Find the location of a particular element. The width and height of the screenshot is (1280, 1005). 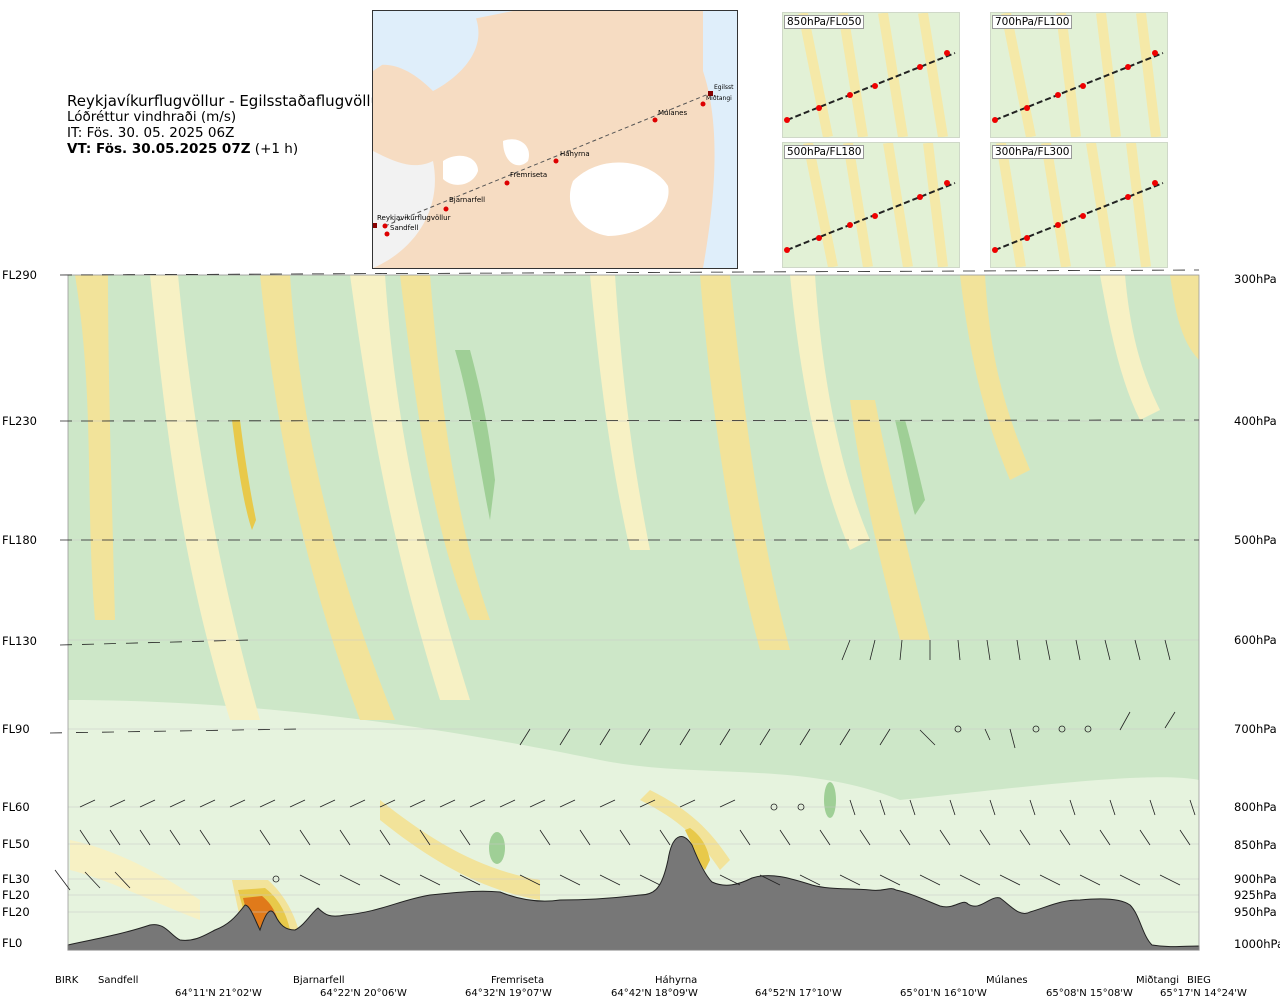

map-label: Múlanes is located at coordinates (672, 113).